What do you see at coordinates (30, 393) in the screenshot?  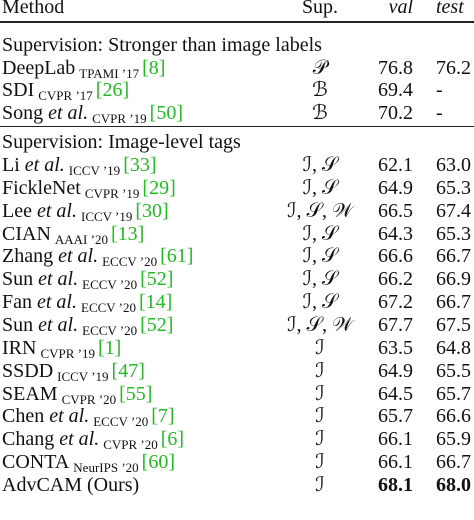 I see `method-name: SEAM` at bounding box center [30, 393].